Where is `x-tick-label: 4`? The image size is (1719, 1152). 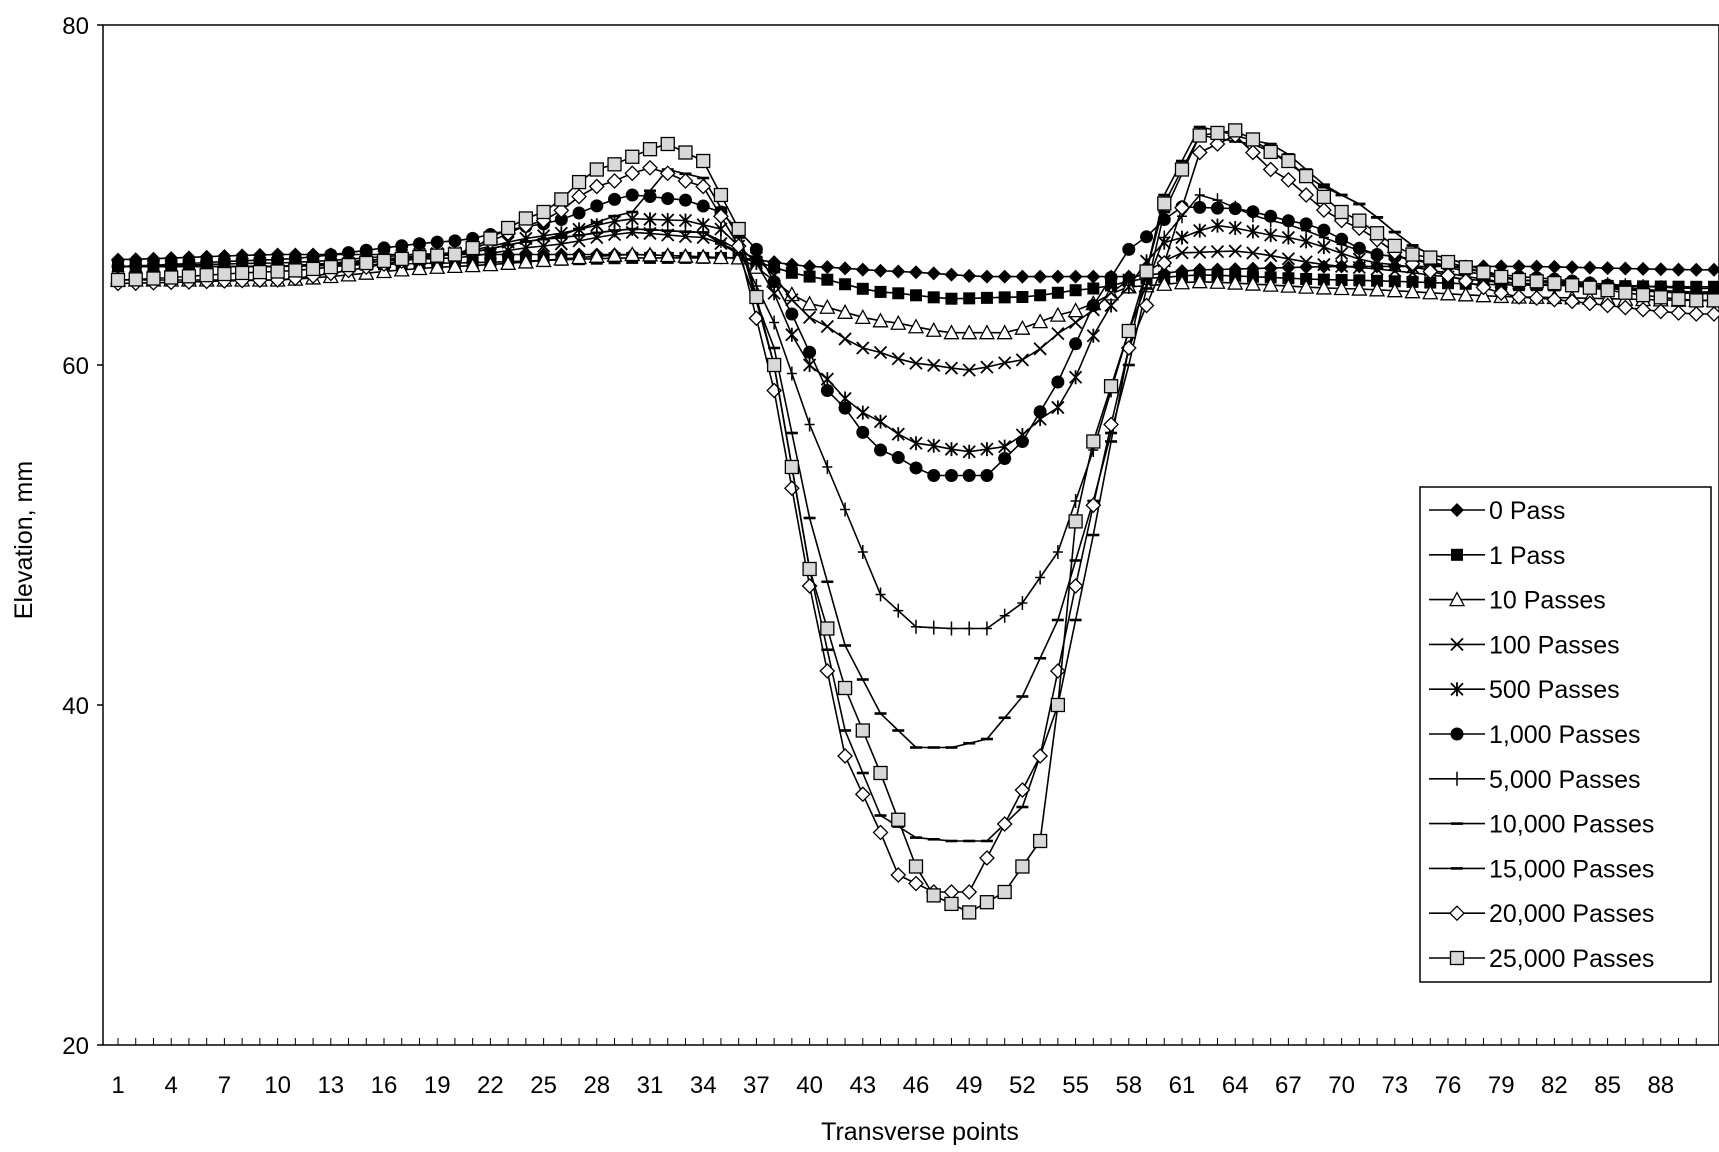
x-tick-label: 4 is located at coordinates (171, 1085).